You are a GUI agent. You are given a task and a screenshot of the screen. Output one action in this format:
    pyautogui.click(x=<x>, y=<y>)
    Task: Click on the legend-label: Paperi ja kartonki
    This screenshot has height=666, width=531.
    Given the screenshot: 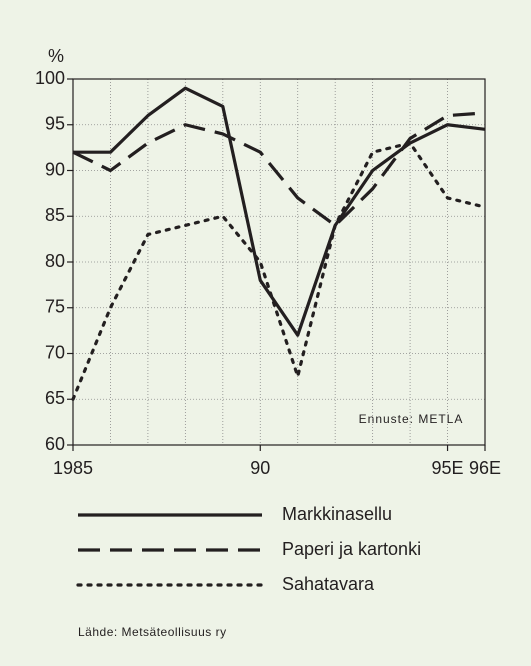 What is the action you would take?
    pyautogui.click(x=351, y=549)
    